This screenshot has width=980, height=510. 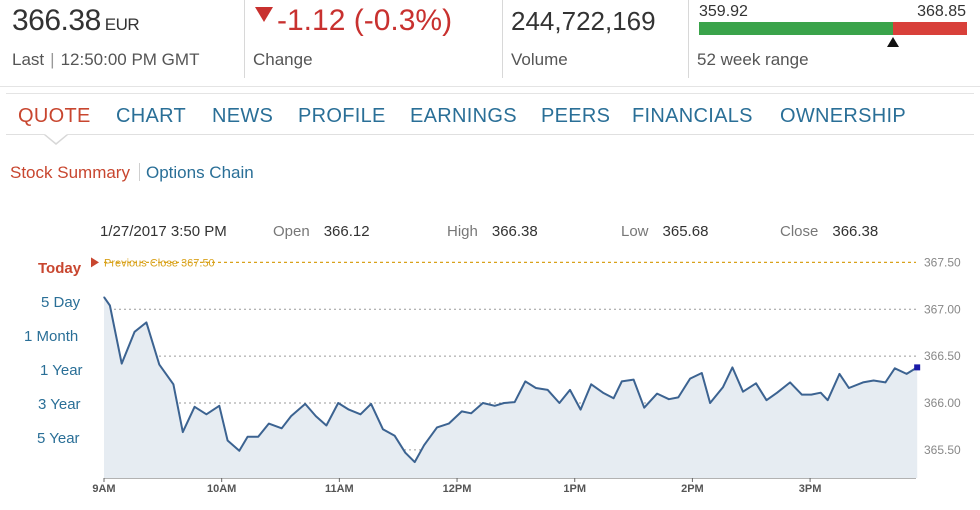 What do you see at coordinates (159, 263) in the screenshot?
I see `previous-close-label: Previous Close 367.50` at bounding box center [159, 263].